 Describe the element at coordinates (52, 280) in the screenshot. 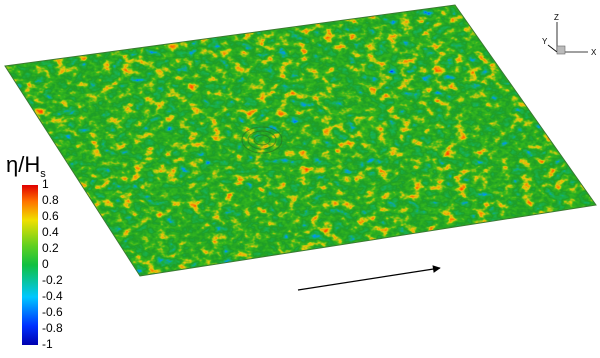

I see `colorbar-tick-label: -0.2` at that location.